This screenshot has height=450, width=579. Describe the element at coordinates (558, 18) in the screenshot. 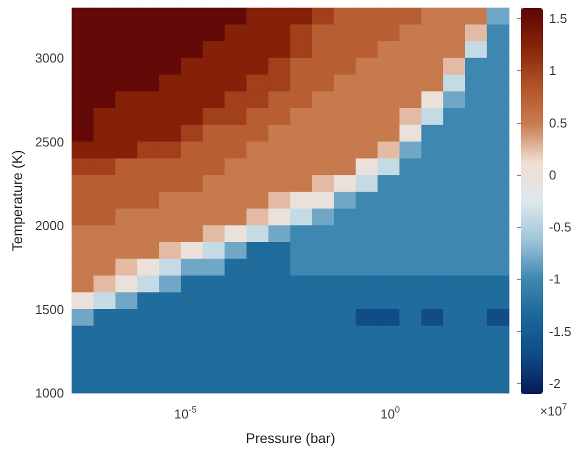

I see `color-bar-label: 1.5` at that location.